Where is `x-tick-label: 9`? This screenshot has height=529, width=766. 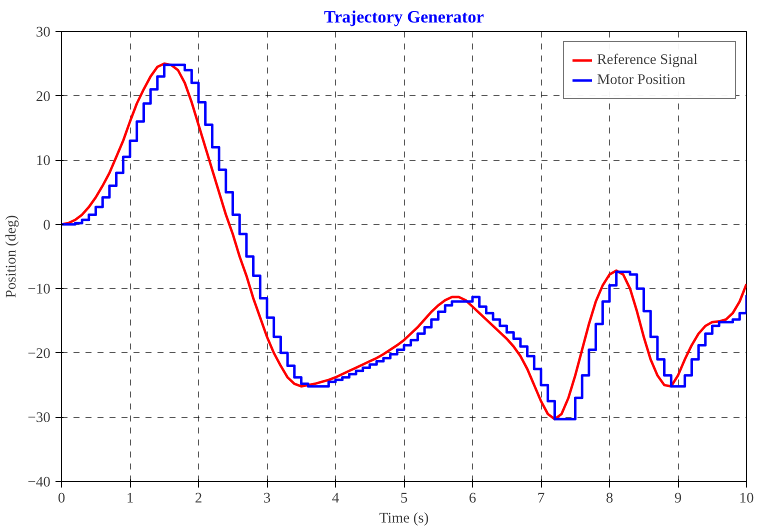 x-tick-label: 9 is located at coordinates (678, 498).